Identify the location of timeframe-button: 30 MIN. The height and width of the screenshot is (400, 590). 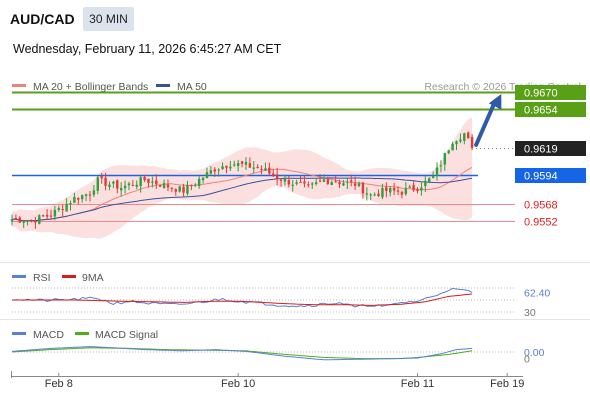
(108, 19).